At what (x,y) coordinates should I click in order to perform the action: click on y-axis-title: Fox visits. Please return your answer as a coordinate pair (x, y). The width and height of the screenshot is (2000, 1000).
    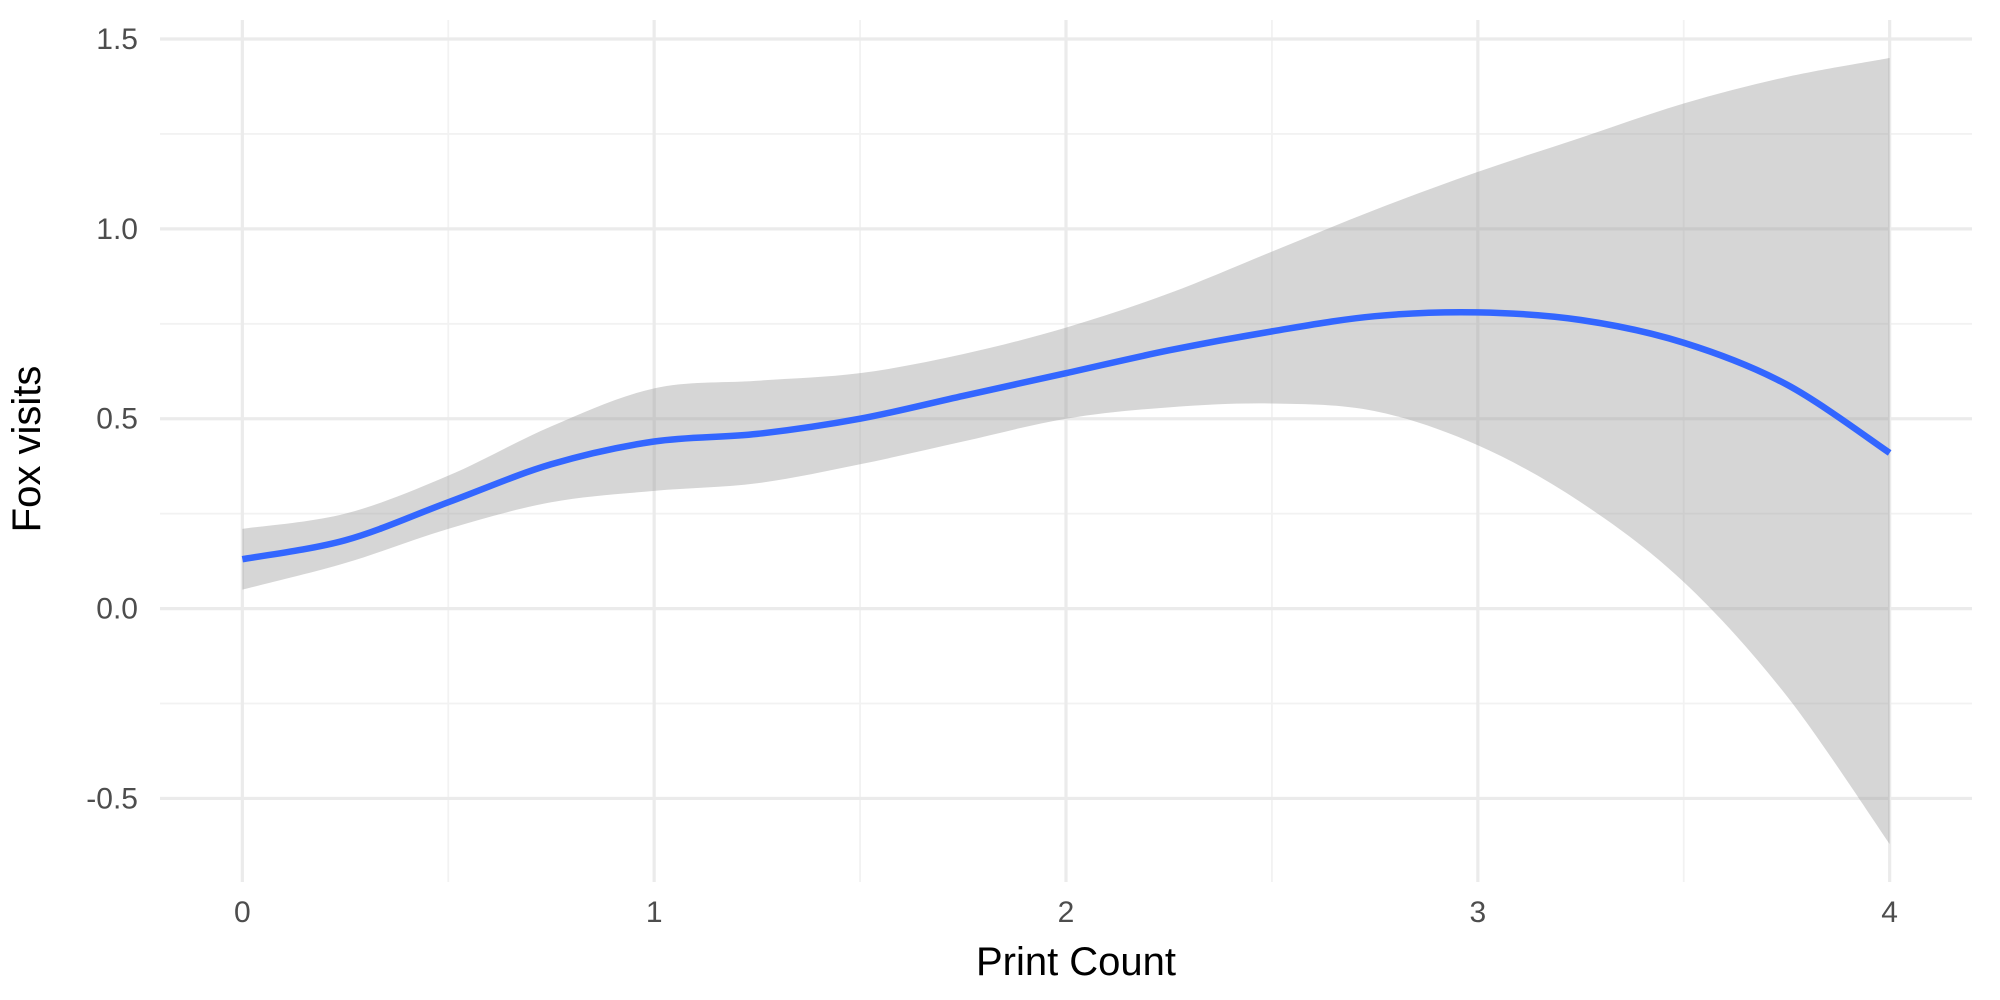
    Looking at the image, I should click on (27, 449).